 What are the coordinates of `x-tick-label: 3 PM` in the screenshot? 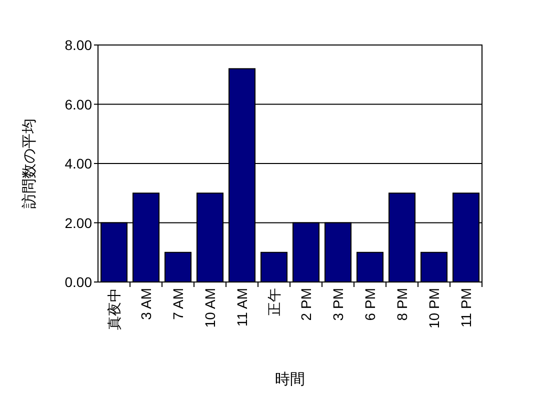 It's located at (338, 304).